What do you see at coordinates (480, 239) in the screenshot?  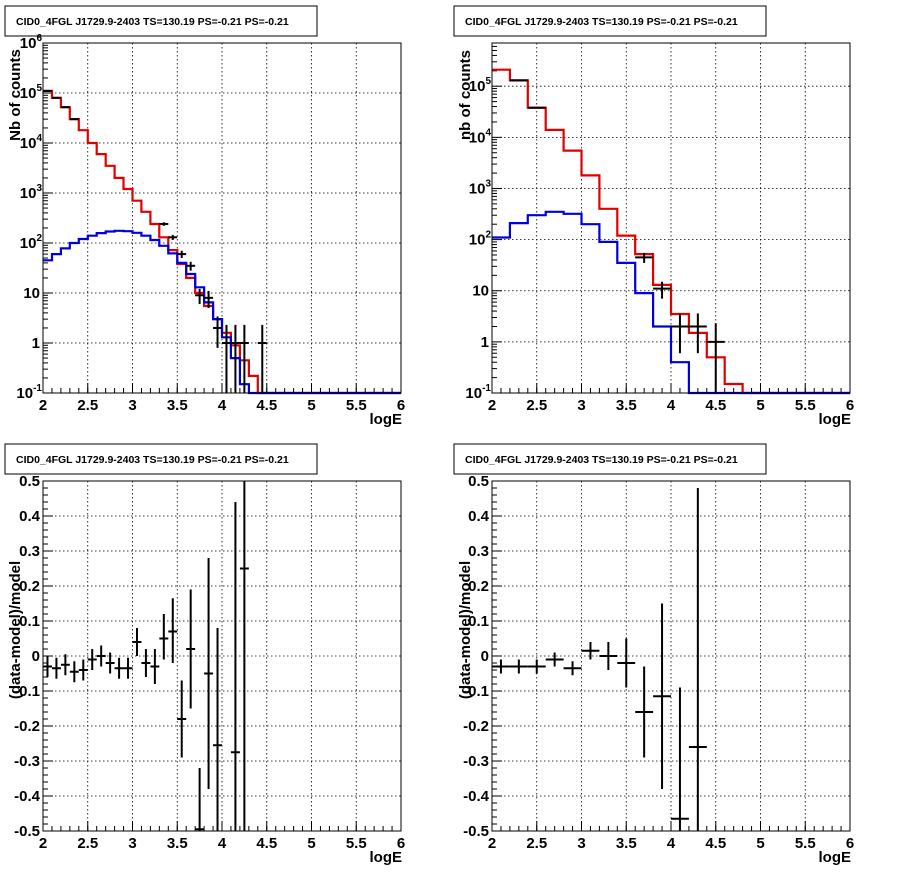 I see `y-tick-label: 10²` at bounding box center [480, 239].